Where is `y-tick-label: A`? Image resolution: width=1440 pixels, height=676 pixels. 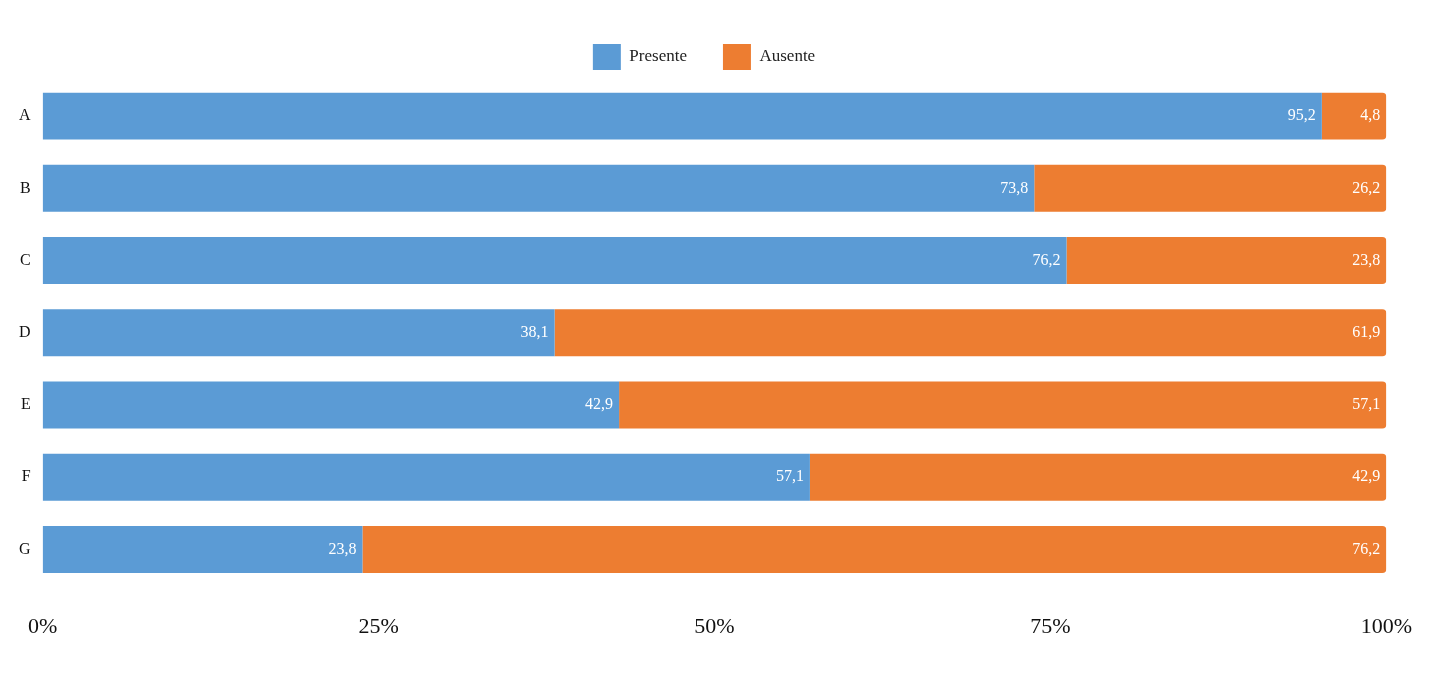
y-tick-label: A is located at coordinates (25, 115).